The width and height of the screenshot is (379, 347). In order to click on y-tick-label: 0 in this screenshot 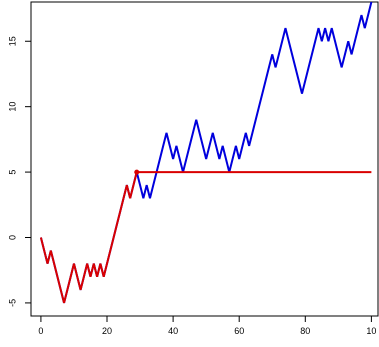, I will do `click(12, 237)`.